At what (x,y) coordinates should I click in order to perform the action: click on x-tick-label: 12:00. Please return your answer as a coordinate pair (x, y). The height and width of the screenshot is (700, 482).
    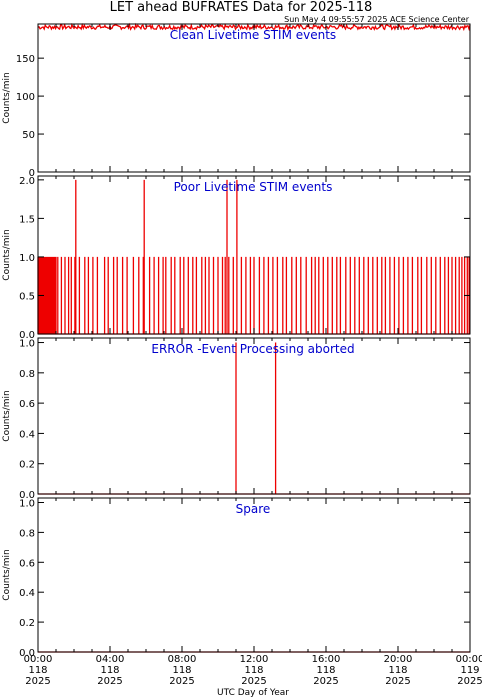
    Looking at the image, I should click on (254, 659).